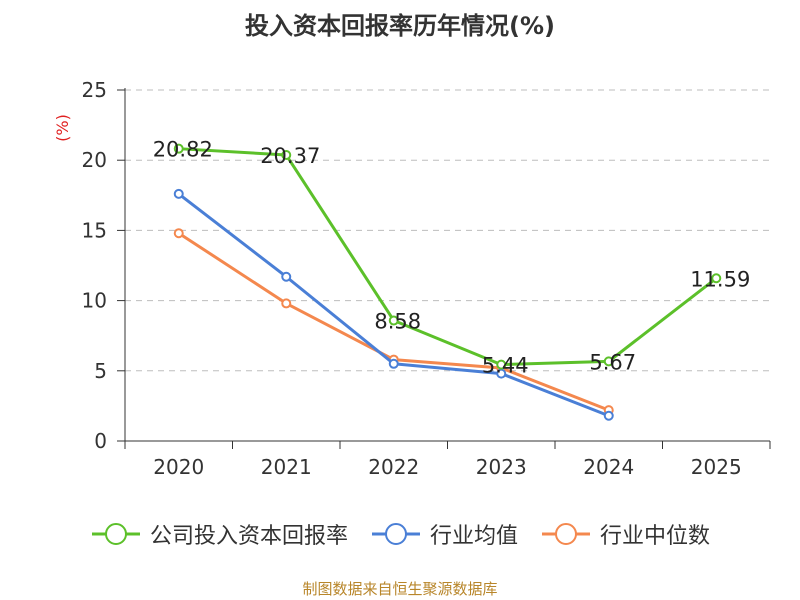  What do you see at coordinates (94, 160) in the screenshot?
I see `y-tick-label: 20` at bounding box center [94, 160].